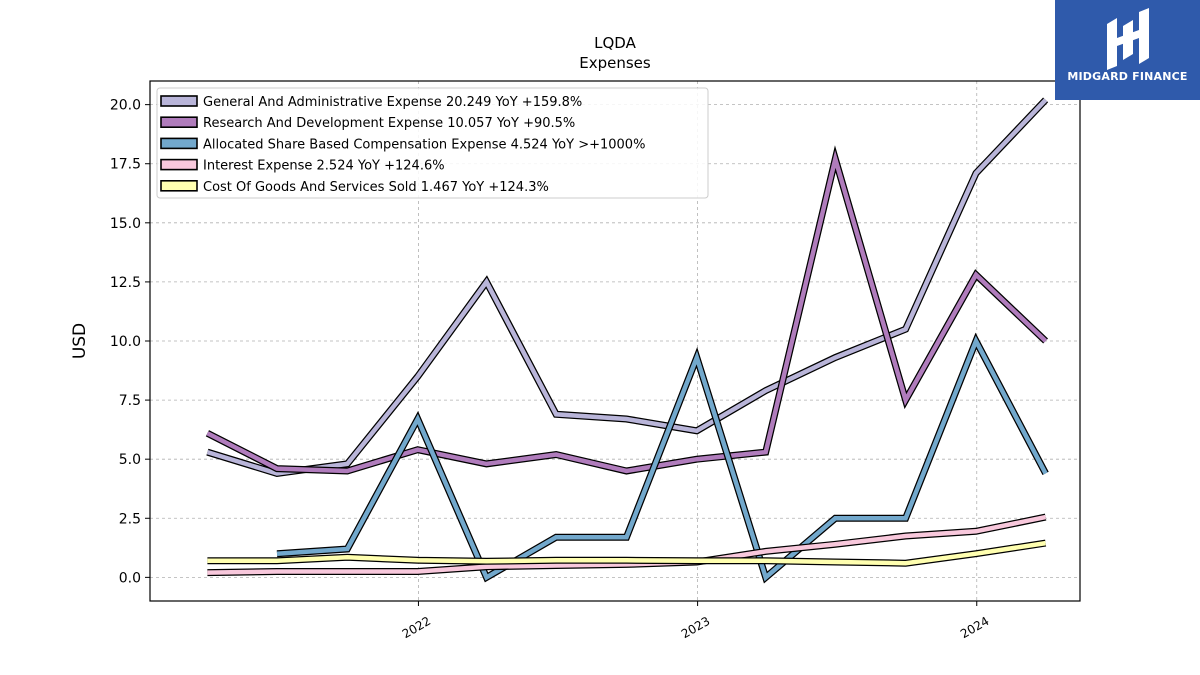  What do you see at coordinates (695, 627) in the screenshot?
I see `x-tick-label: 2023` at bounding box center [695, 627].